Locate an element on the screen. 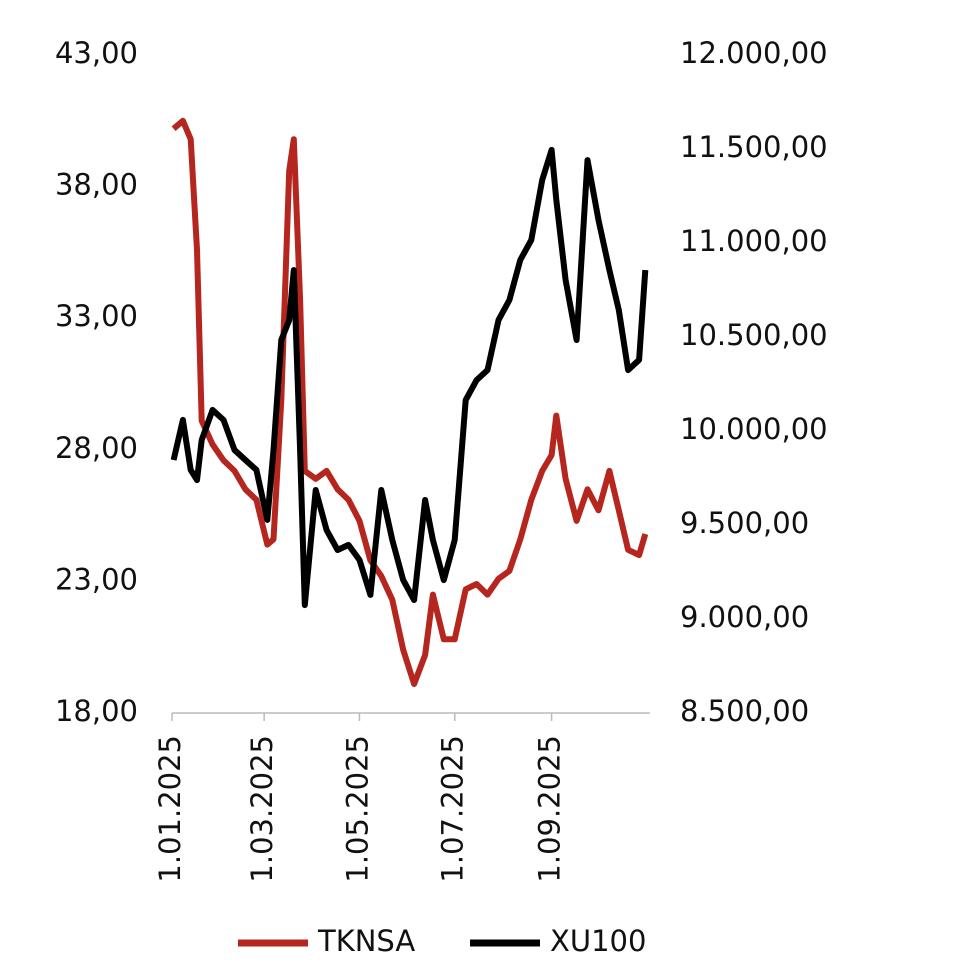  y2-tick-label: 10.000,00 is located at coordinates (754, 429).